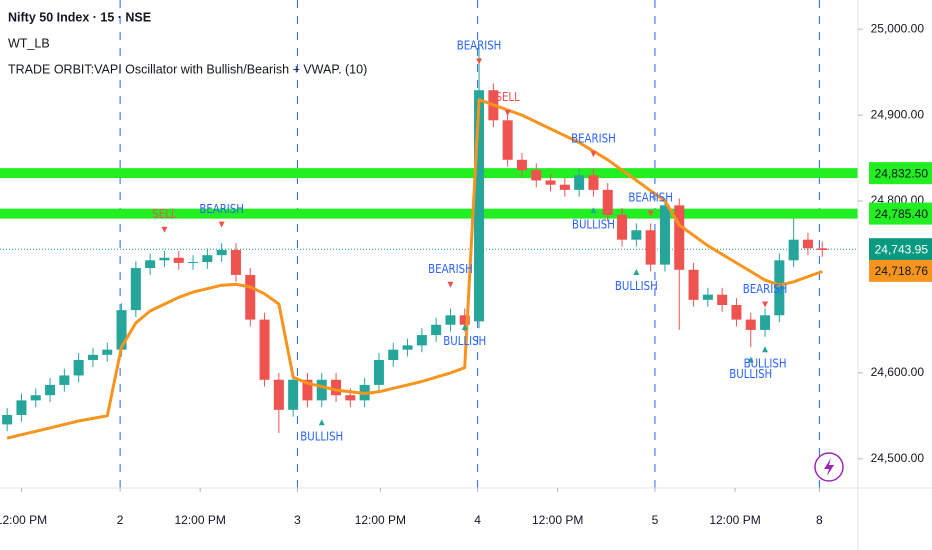  I want to click on x-tick-label: 2, so click(120, 520).